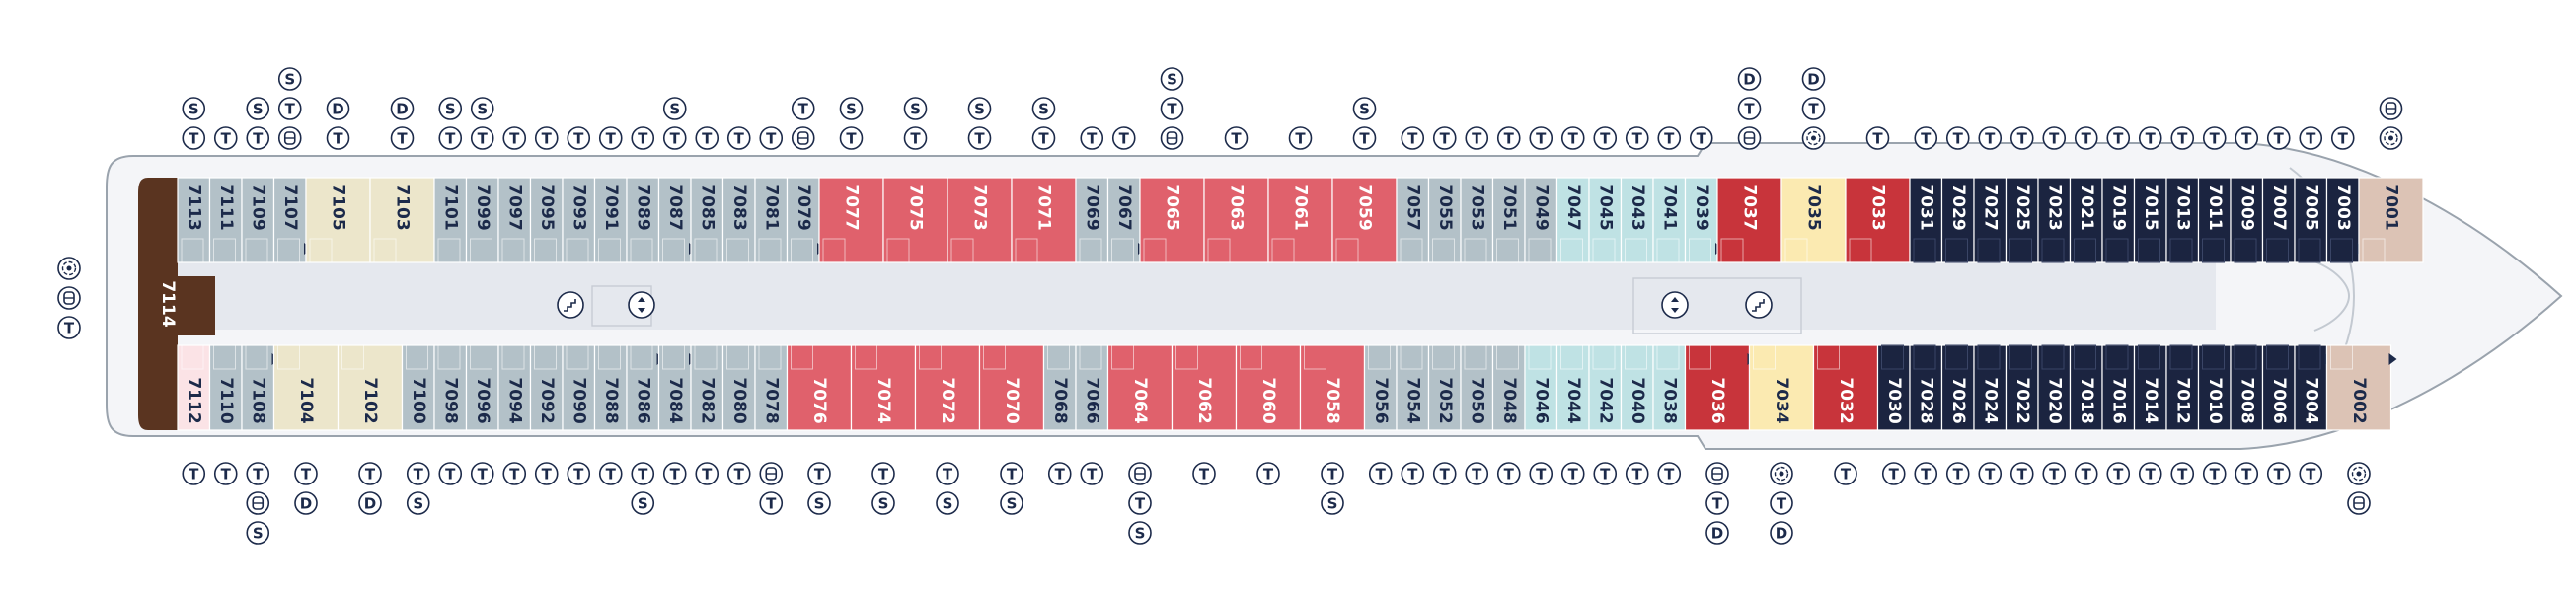 Image resolution: width=2576 pixels, height=594 pixels. What do you see at coordinates (2182, 220) in the screenshot?
I see `cabin-7013: 7013` at bounding box center [2182, 220].